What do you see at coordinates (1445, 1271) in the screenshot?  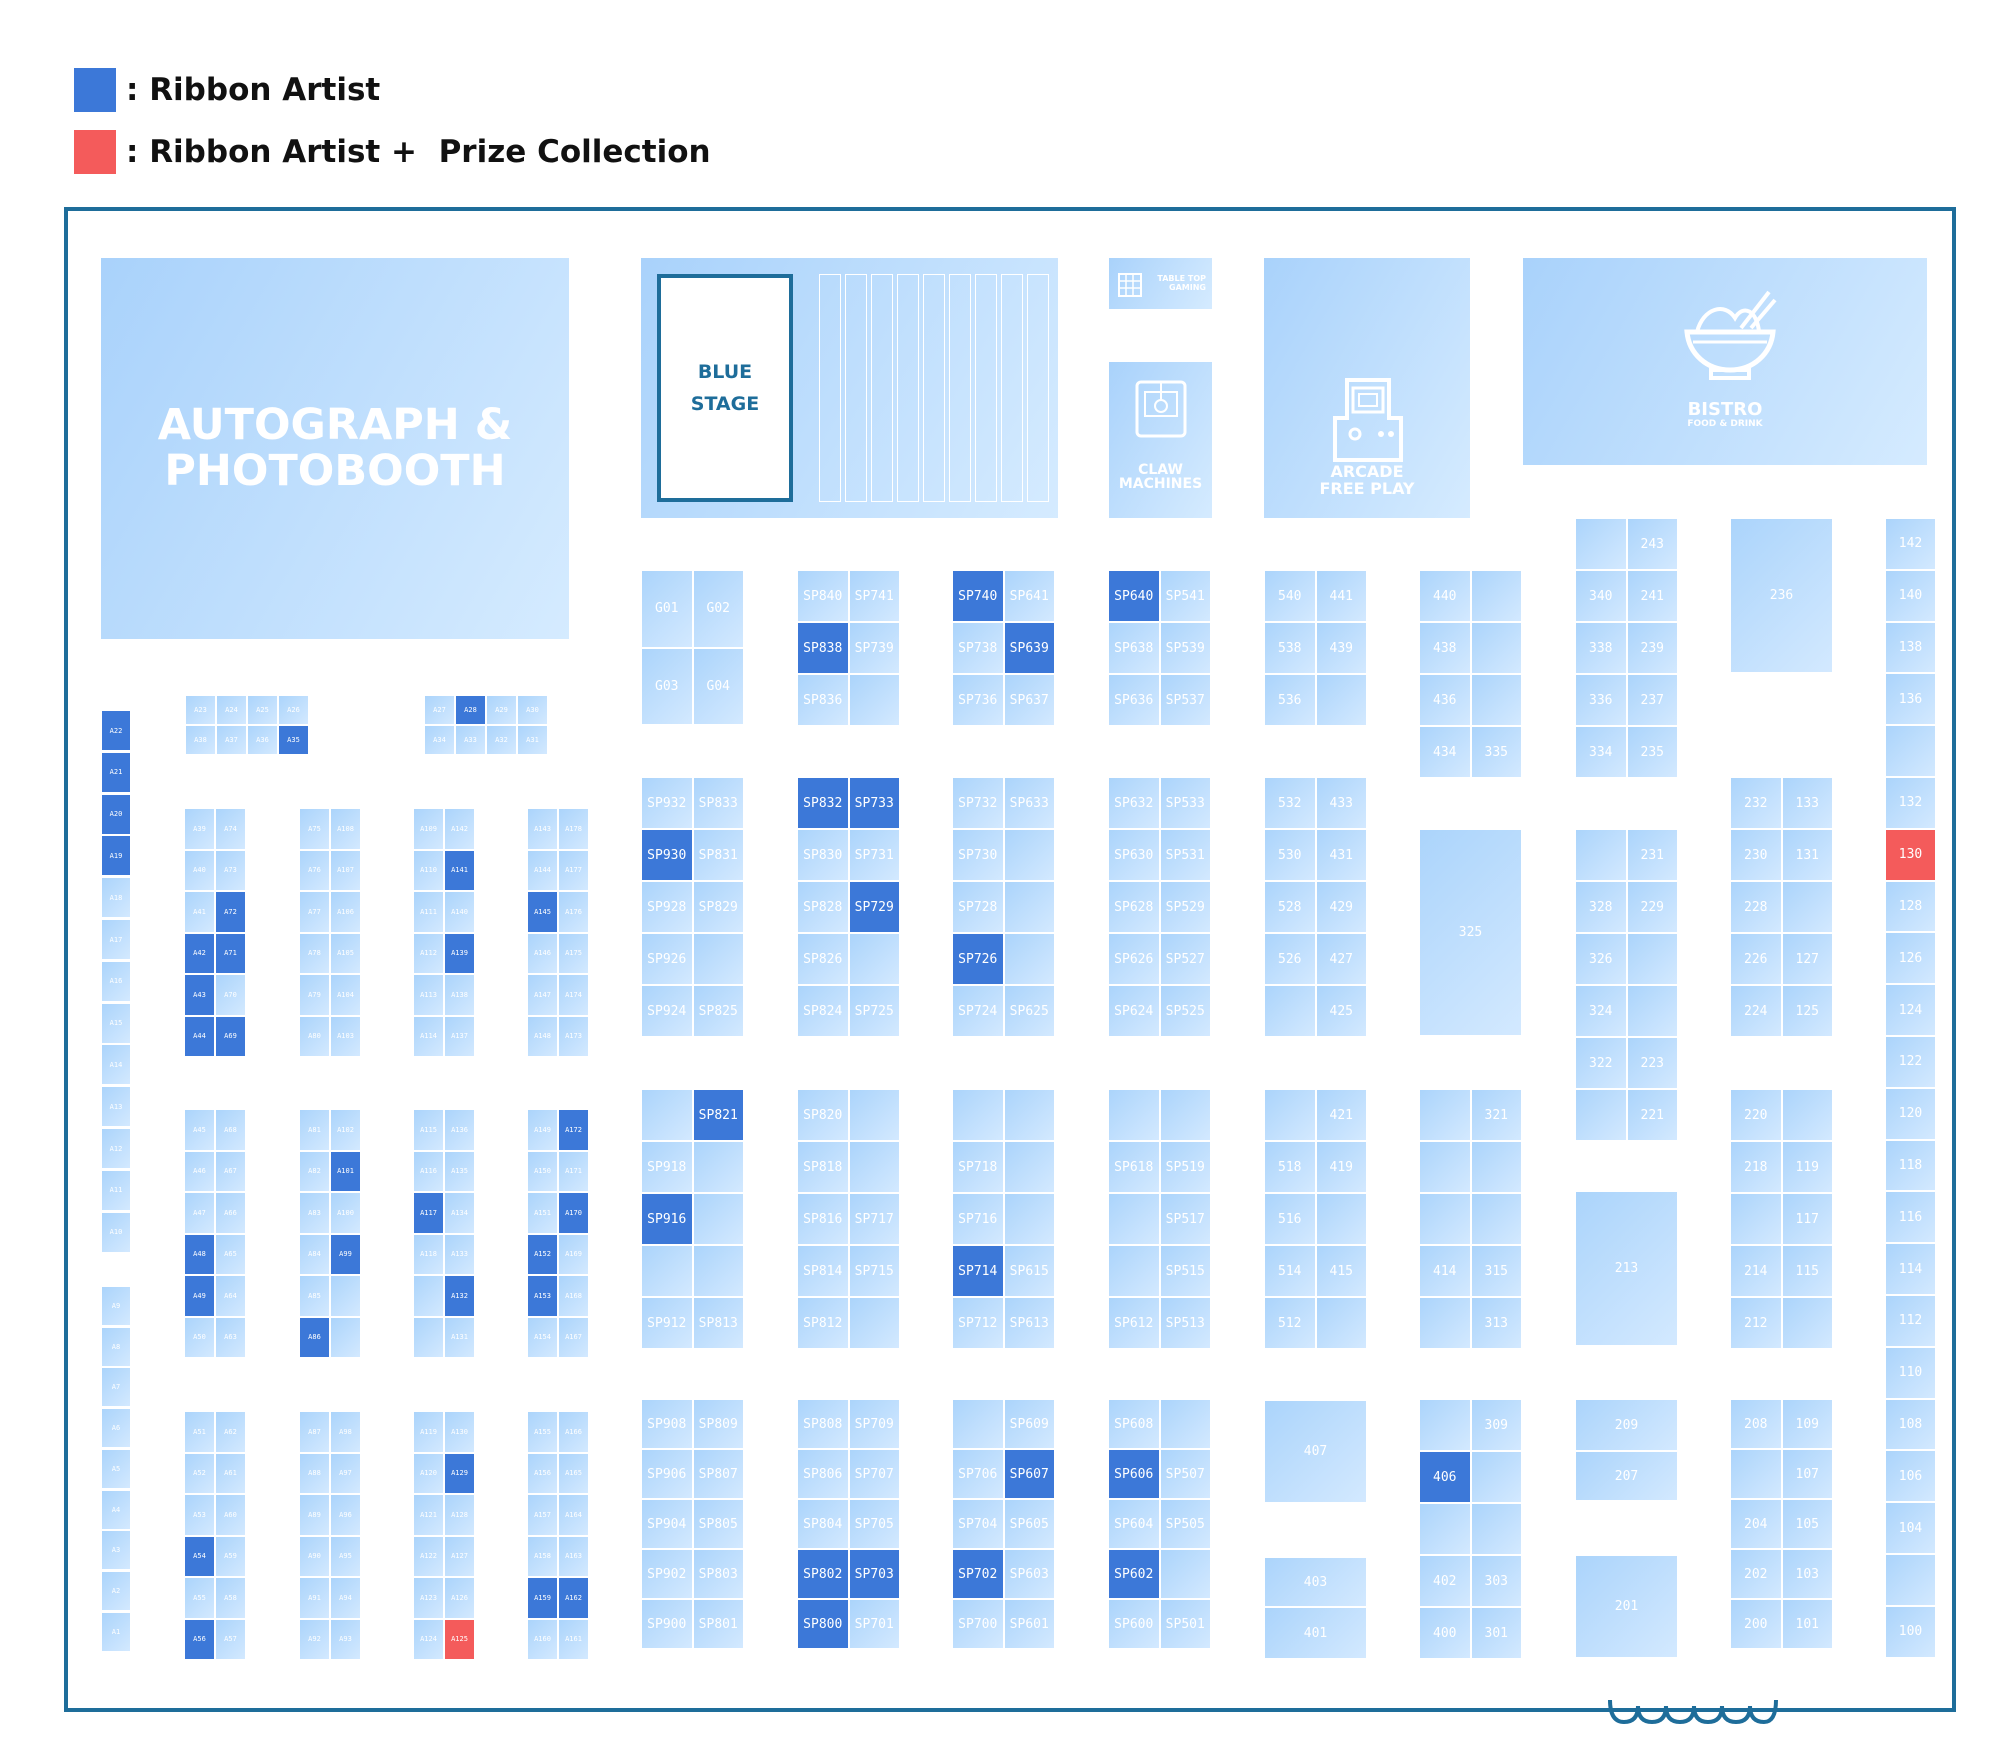 I see `booth-414: 414` at bounding box center [1445, 1271].